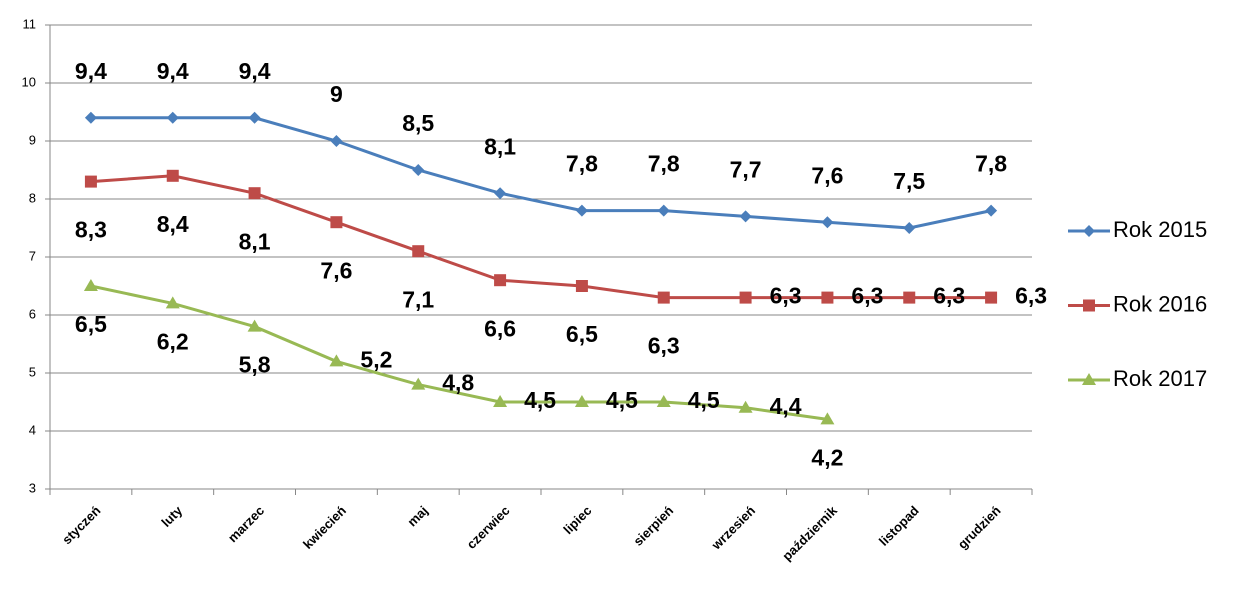  Describe the element at coordinates (32, 487) in the screenshot. I see `y-tick-label: 3` at that location.